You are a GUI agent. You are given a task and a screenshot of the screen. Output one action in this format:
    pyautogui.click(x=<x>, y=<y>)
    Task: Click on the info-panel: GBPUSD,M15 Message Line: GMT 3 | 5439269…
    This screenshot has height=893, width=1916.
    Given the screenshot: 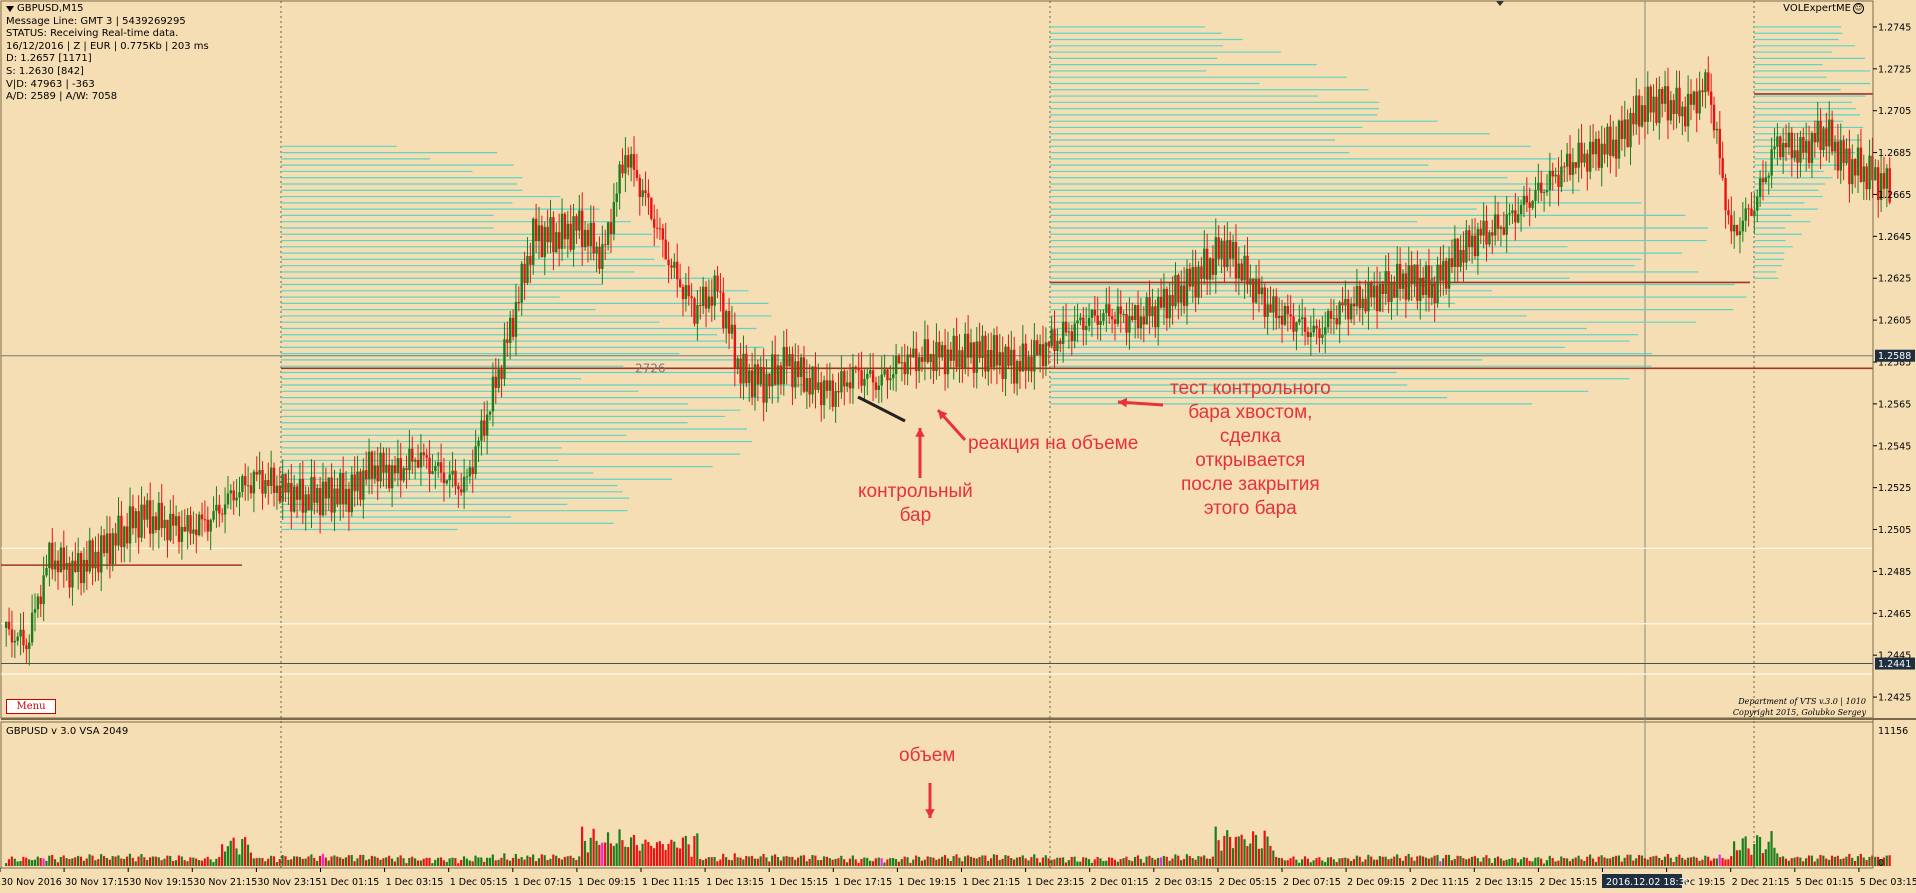 What is the action you would take?
    pyautogui.click(x=107, y=53)
    